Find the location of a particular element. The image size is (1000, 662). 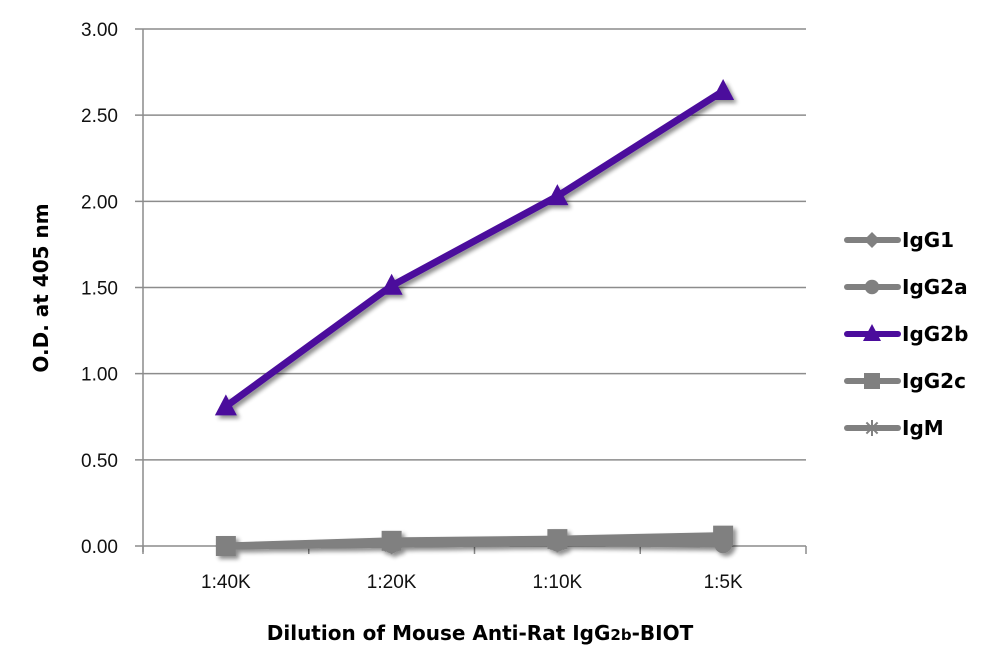

series-line is located at coordinates (474, 543).